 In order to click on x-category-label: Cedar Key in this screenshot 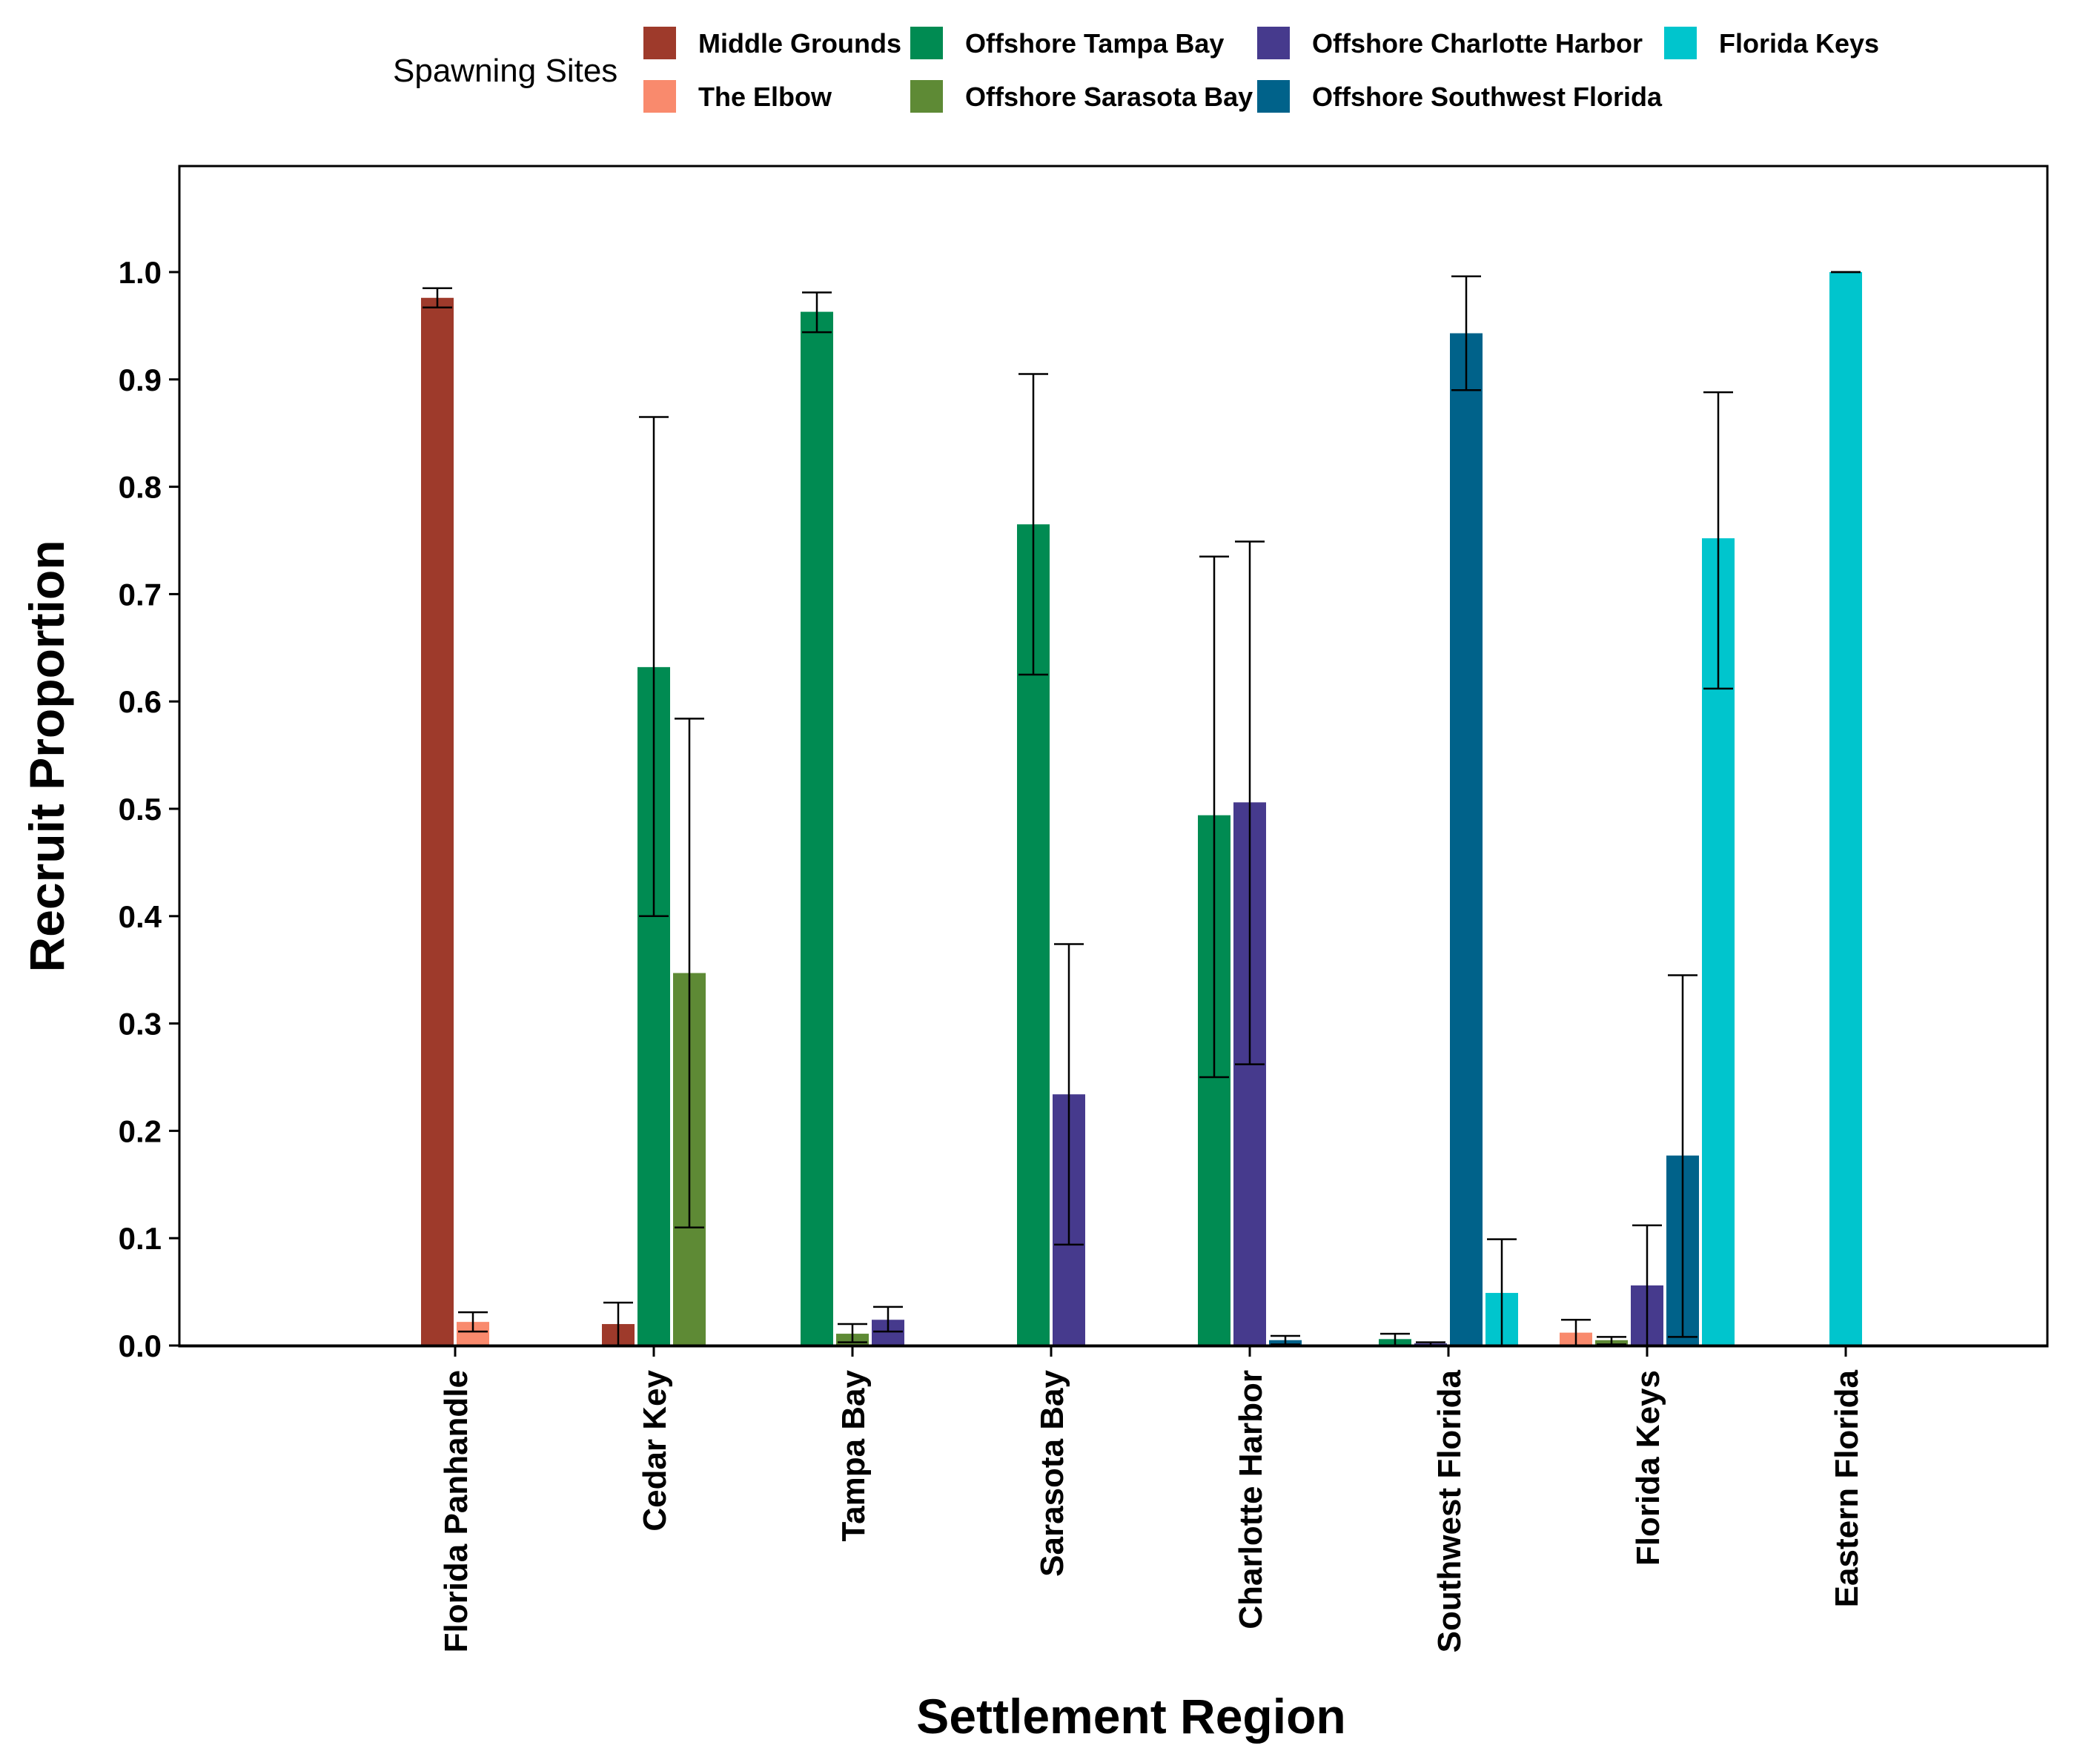, I will do `click(655, 1450)`.